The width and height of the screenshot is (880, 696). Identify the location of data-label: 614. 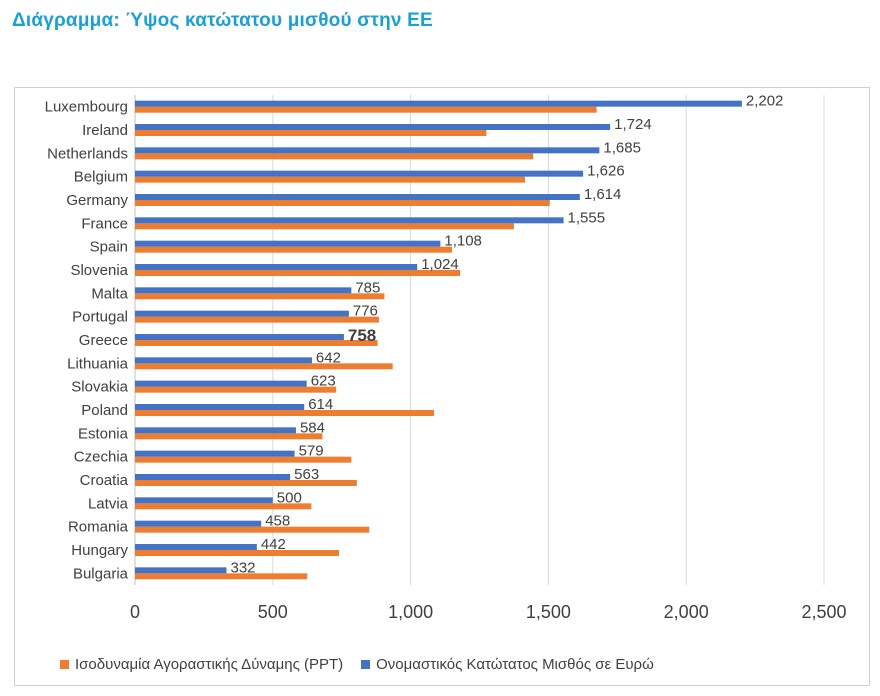
(320, 404).